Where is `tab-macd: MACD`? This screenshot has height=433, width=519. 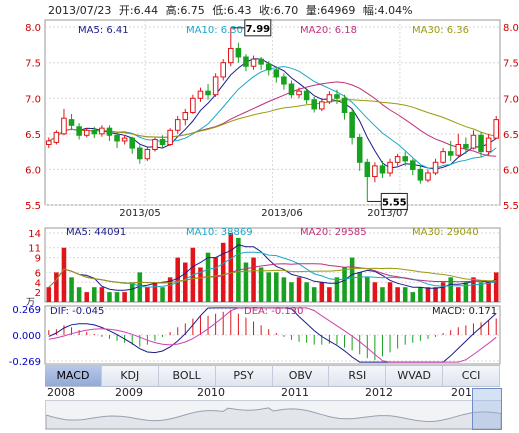
tab-macd: MACD is located at coordinates (73, 376).